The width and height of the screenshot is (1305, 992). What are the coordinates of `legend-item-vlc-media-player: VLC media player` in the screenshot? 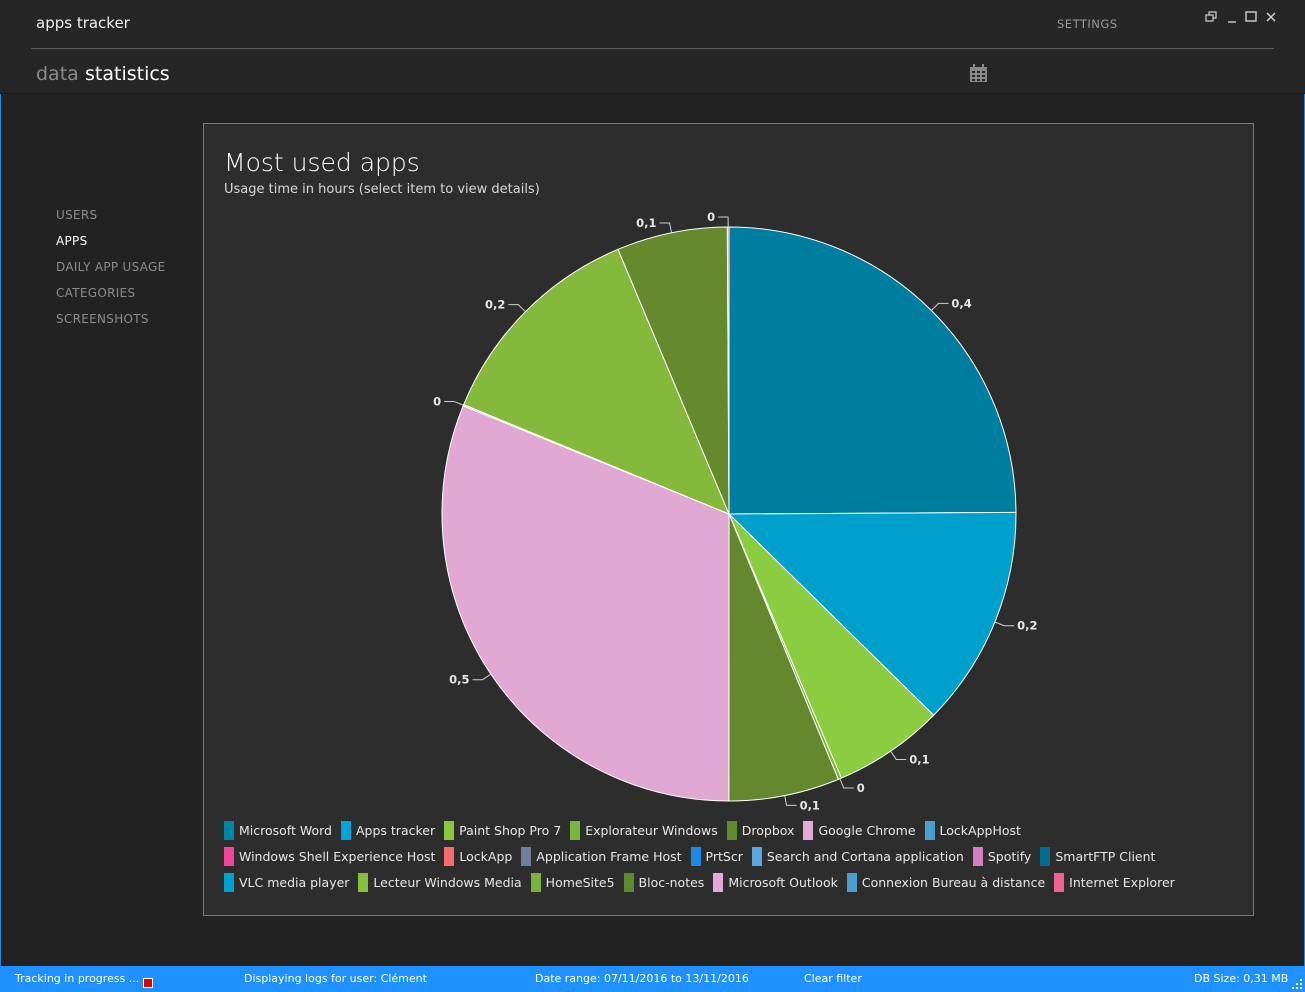 It's located at (286, 885).